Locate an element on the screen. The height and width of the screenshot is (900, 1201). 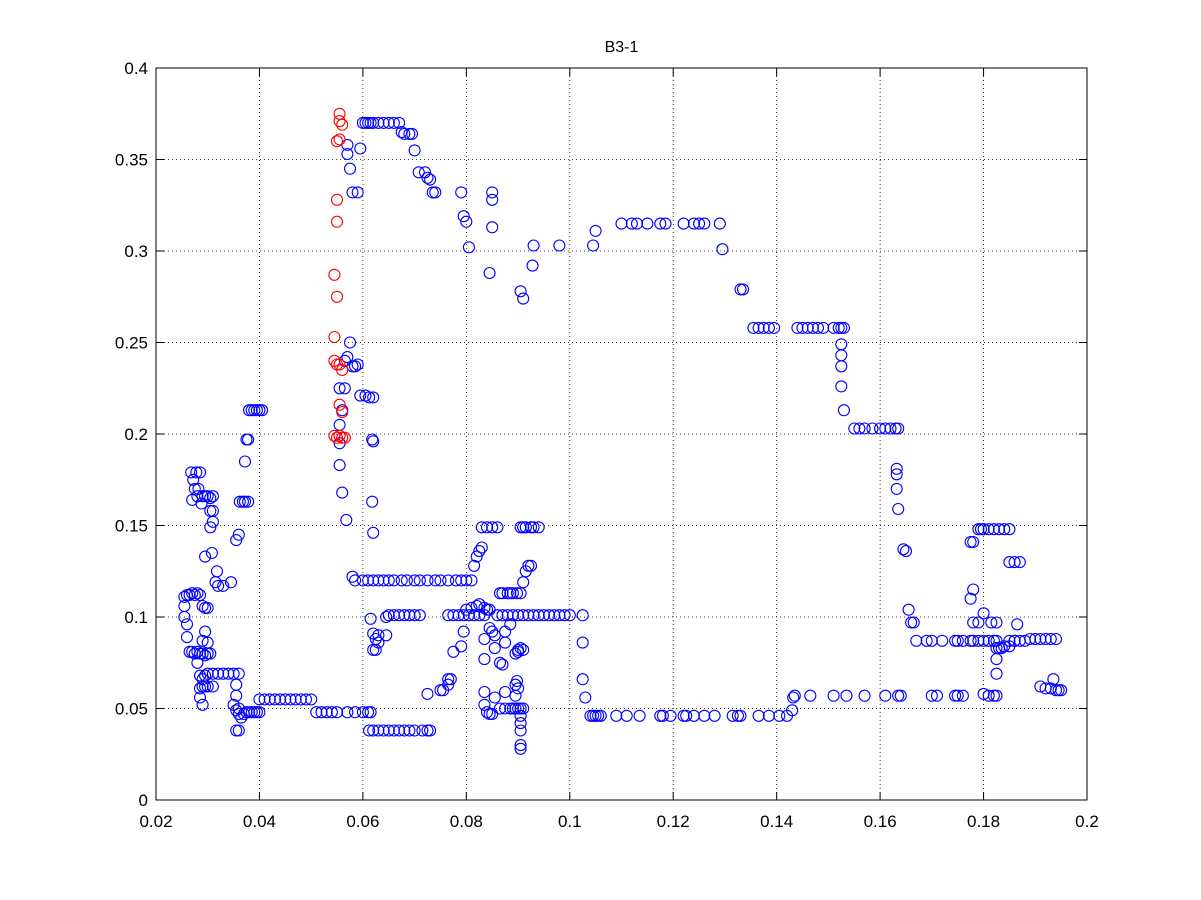
x-tick-label: 0.04 is located at coordinates (259, 821).